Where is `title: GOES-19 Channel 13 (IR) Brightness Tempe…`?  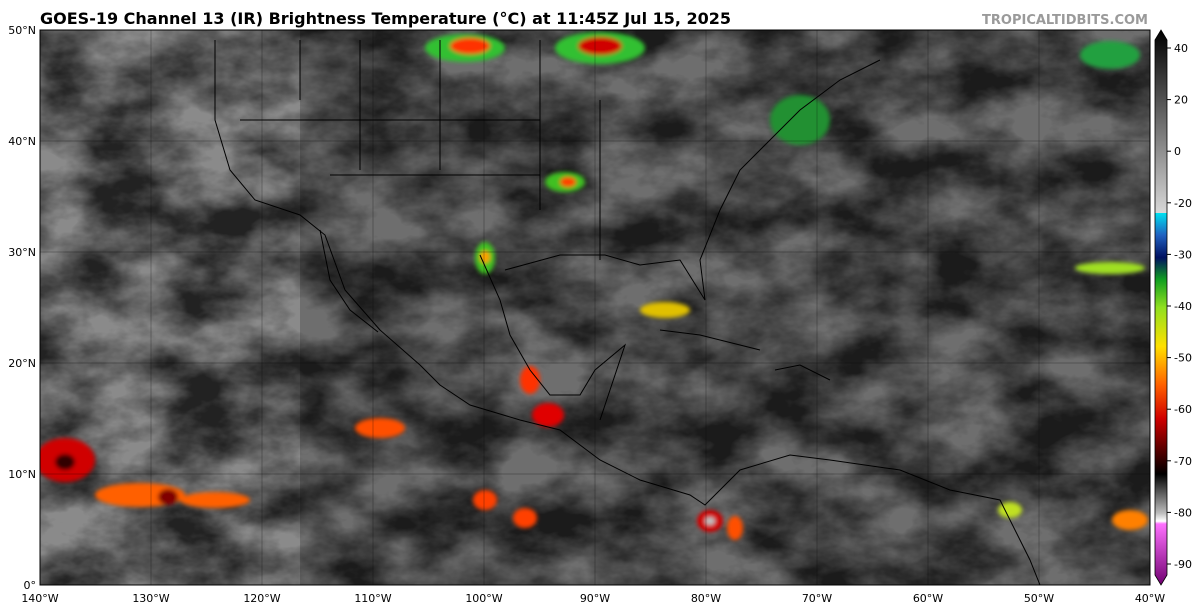
title: GOES-19 Channel 13 (IR) Brightness Tempe… is located at coordinates (385, 18).